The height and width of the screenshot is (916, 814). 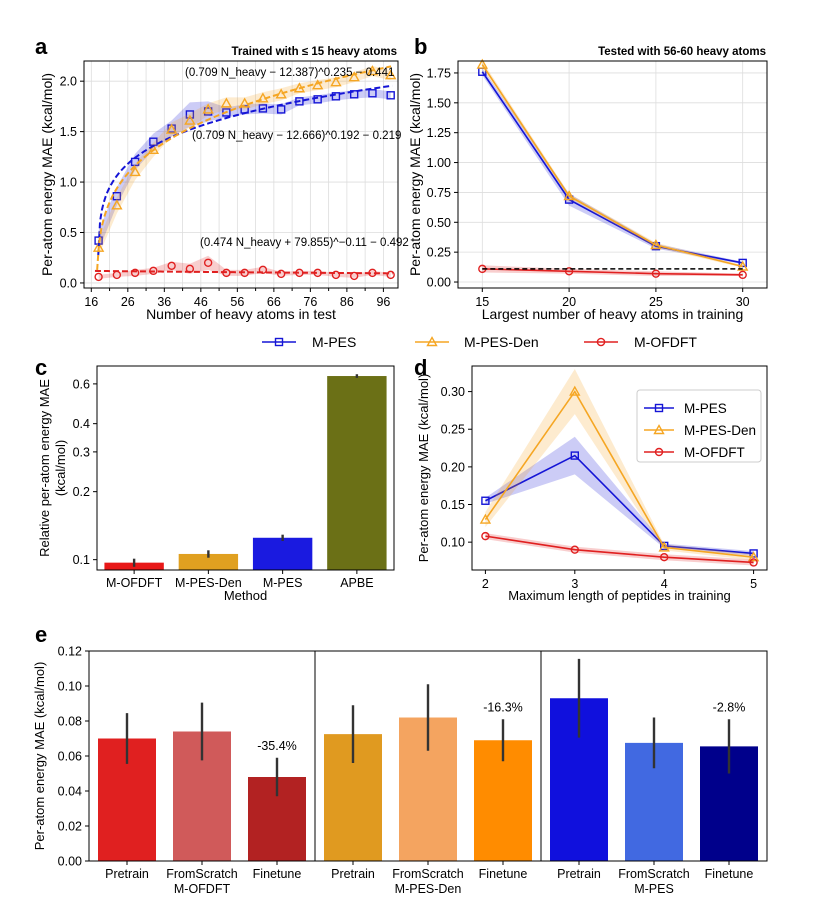 What do you see at coordinates (503, 707) in the screenshot?
I see `chart-e-annotation: -16.3%` at bounding box center [503, 707].